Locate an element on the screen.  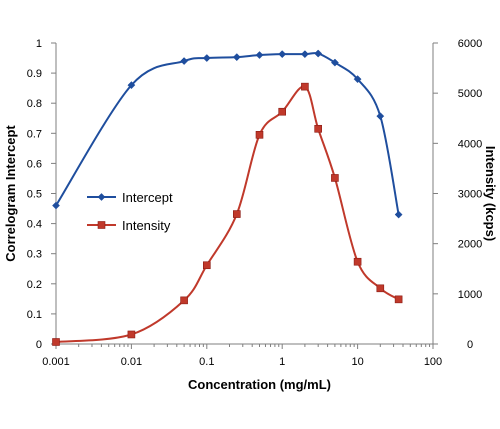
y2-tick-label: 2000 is located at coordinates (470, 245).